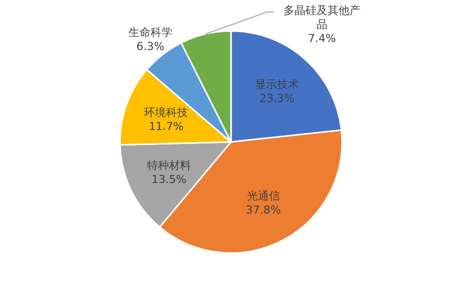 Image resolution: width=466 pixels, height=284 pixels. I want to click on slice-label: 环境科技, so click(166, 112).